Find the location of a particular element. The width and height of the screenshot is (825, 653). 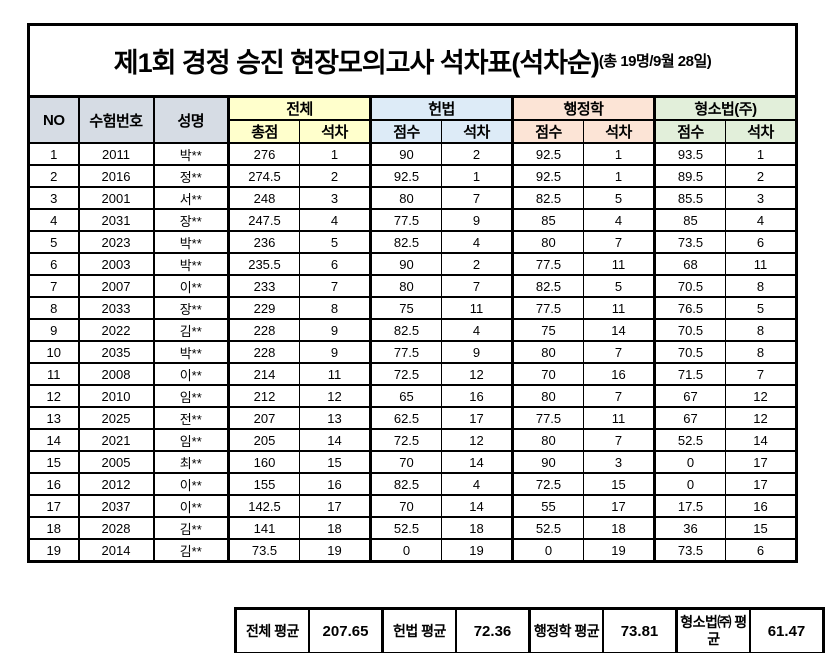

cell: 247.5 is located at coordinates (263, 220).